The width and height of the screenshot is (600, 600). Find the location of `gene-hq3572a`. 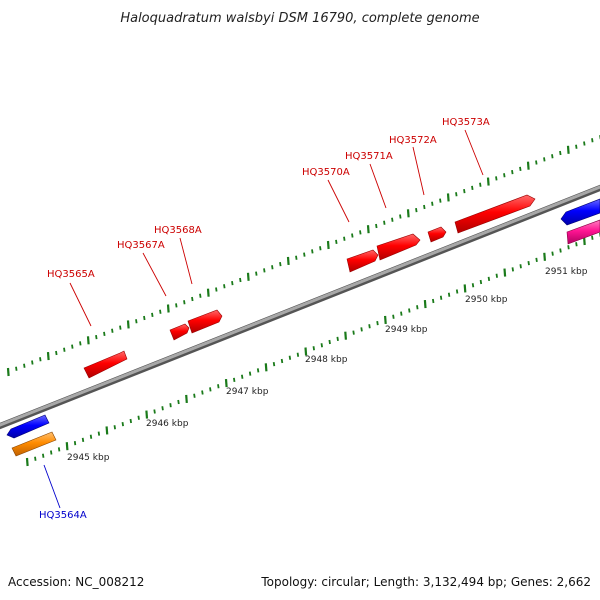

gene-hq3572a is located at coordinates (437, 234).